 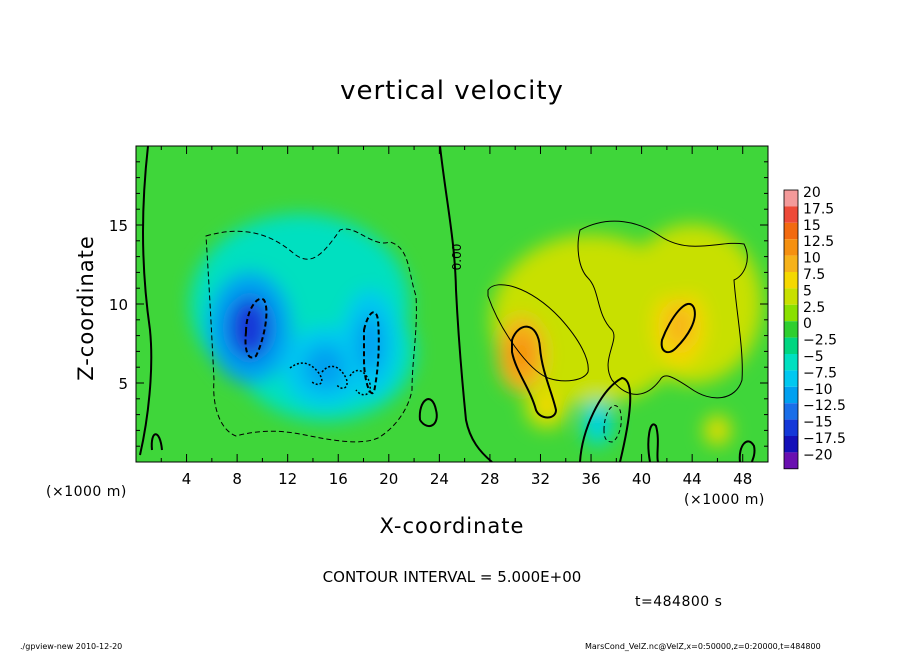 What do you see at coordinates (641, 479) in the screenshot?
I see `x-tick-label: 40` at bounding box center [641, 479].